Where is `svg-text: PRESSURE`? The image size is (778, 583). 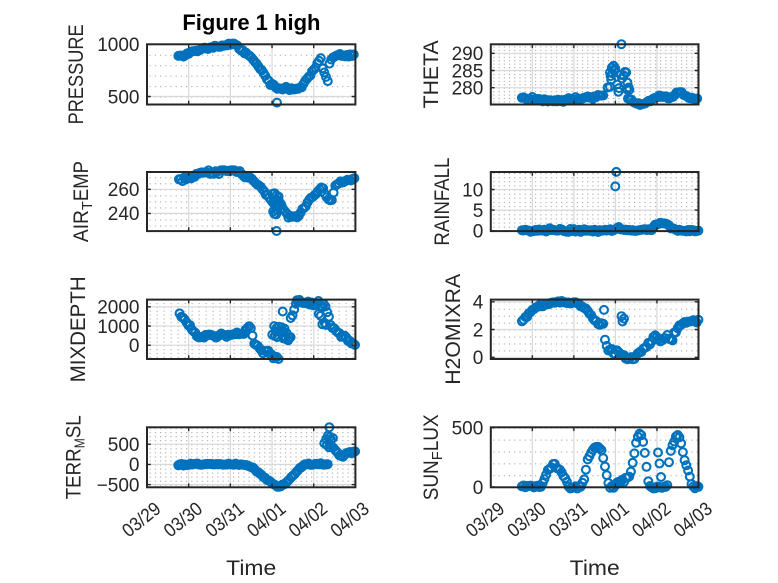 svg-text: PRESSURE is located at coordinates (76, 74).